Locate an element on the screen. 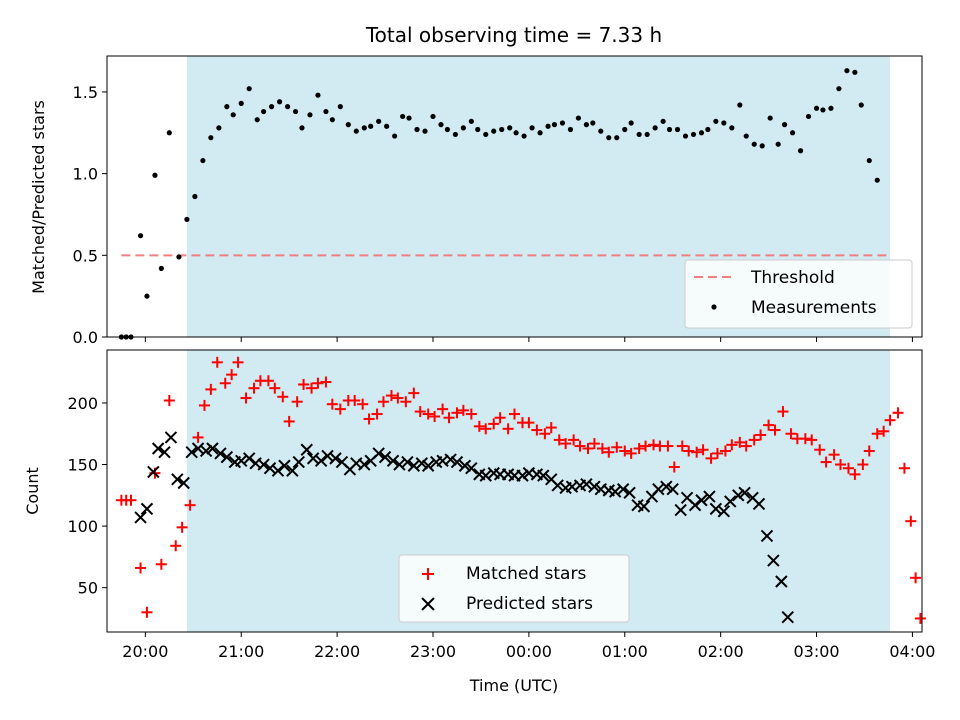  x-axis-title: Time (UTC) is located at coordinates (513, 685).